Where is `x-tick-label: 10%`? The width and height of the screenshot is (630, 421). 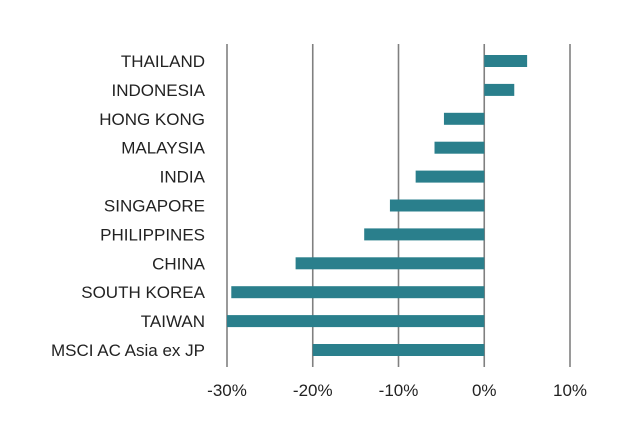 x-tick-label: 10% is located at coordinates (570, 390).